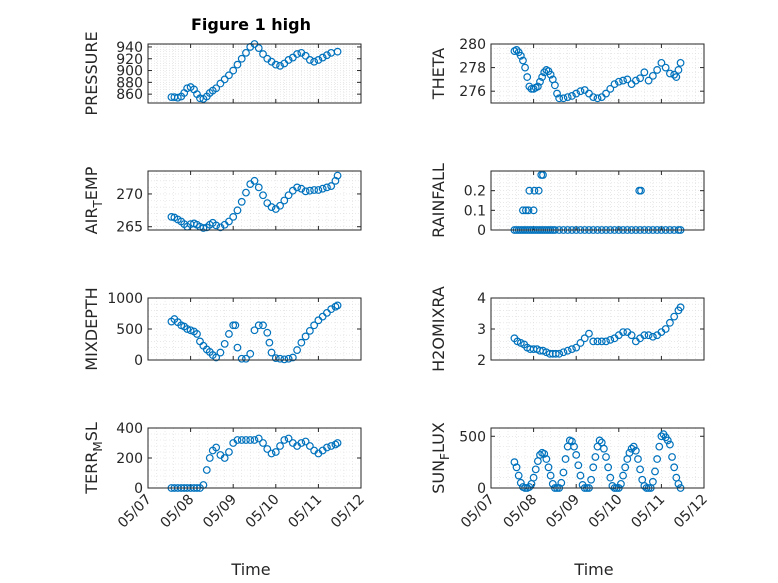 This screenshot has width=778, height=583. I want to click on y-tick-label: 900, so click(129, 72).